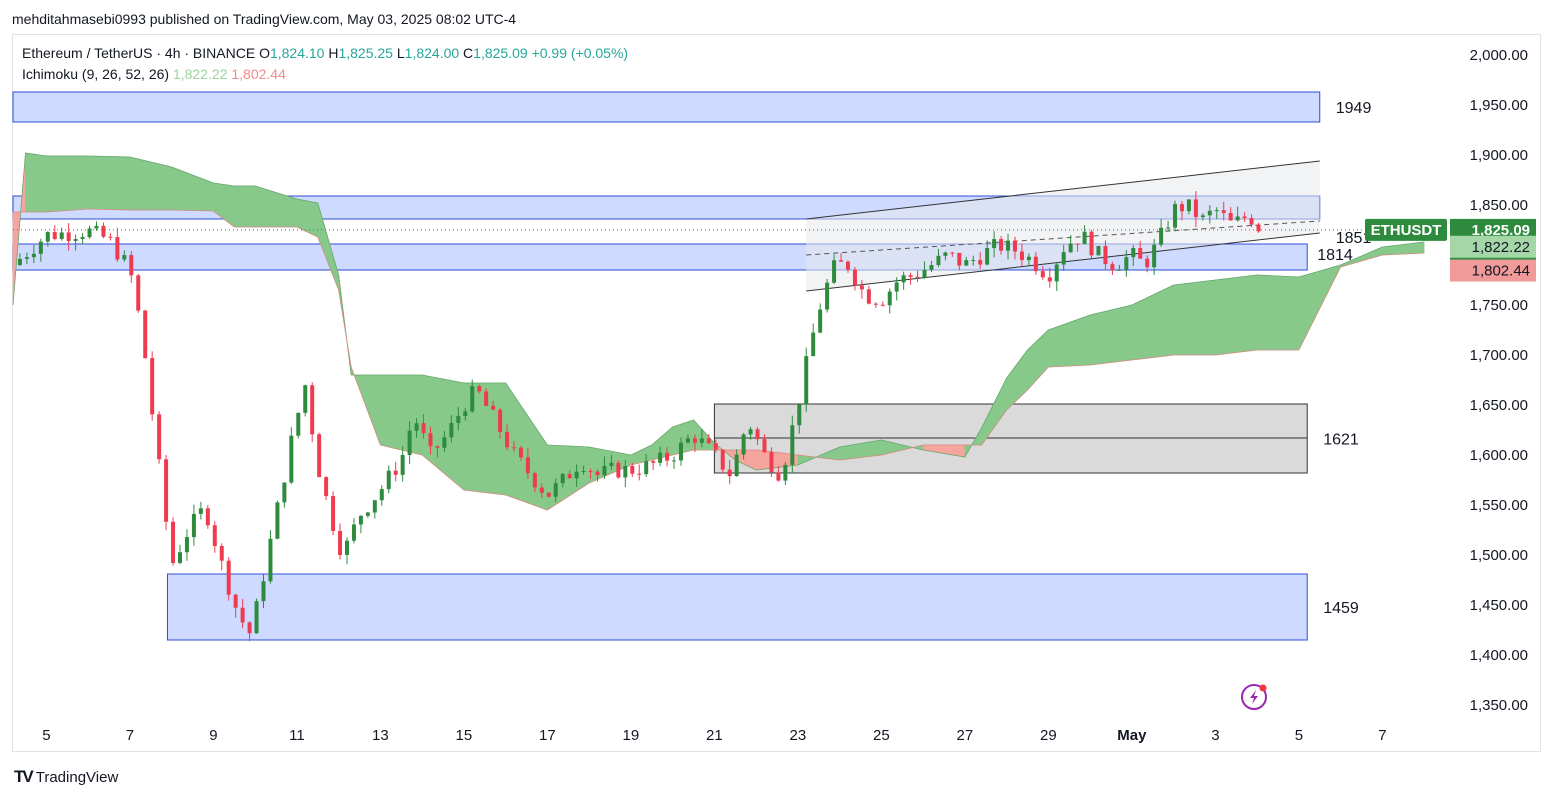 The width and height of the screenshot is (1554, 798). I want to click on level-zone-1949, so click(666, 107).